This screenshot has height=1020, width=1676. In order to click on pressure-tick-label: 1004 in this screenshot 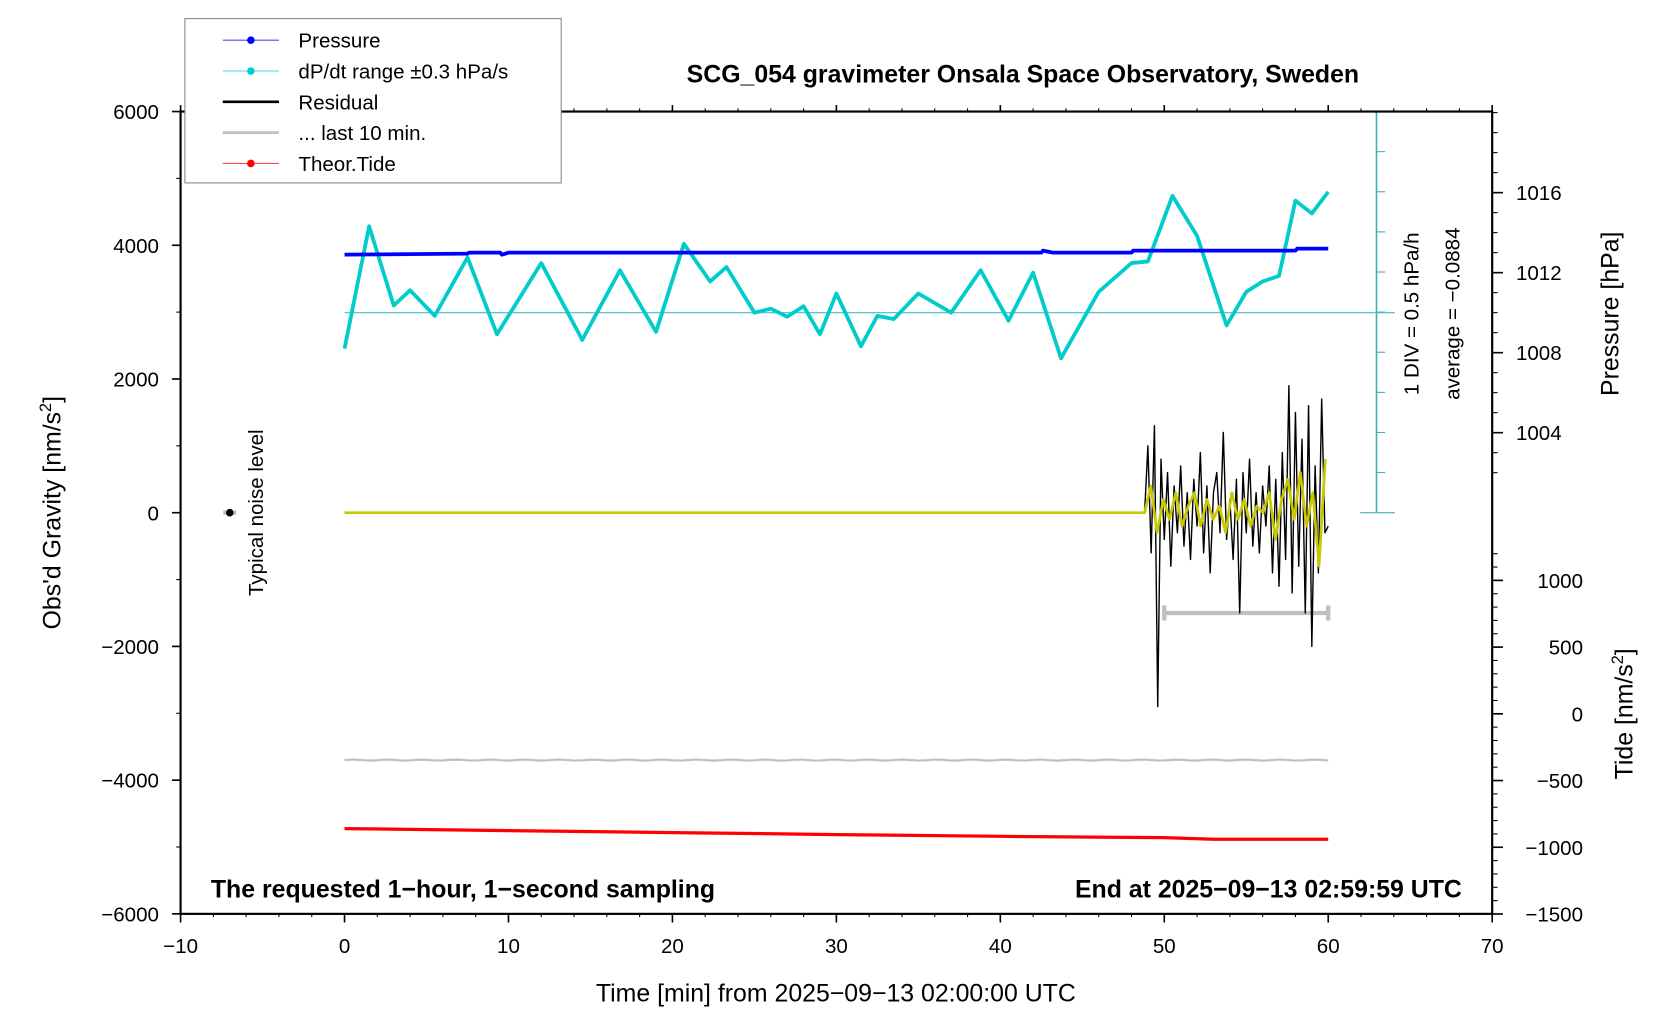, I will do `click(1539, 433)`.